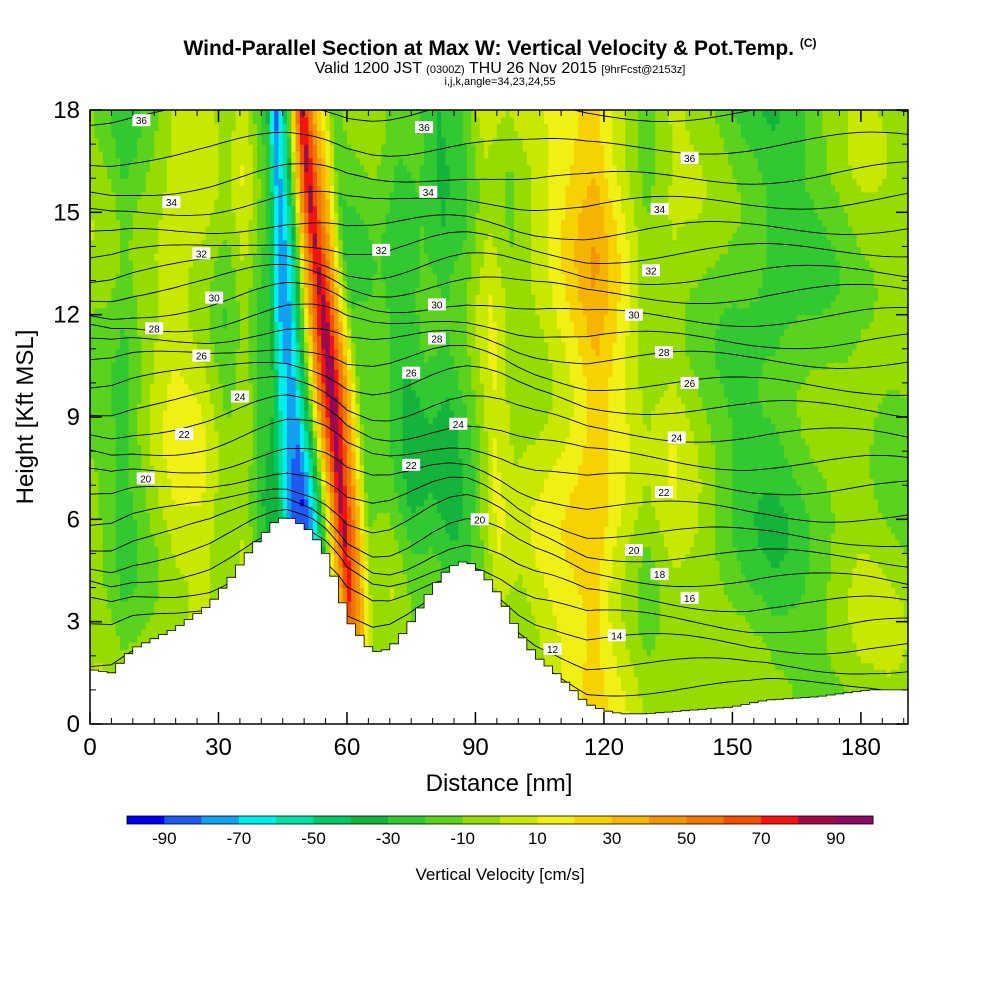  What do you see at coordinates (537, 838) in the screenshot?
I see `colorbar-tick-label: 10` at bounding box center [537, 838].